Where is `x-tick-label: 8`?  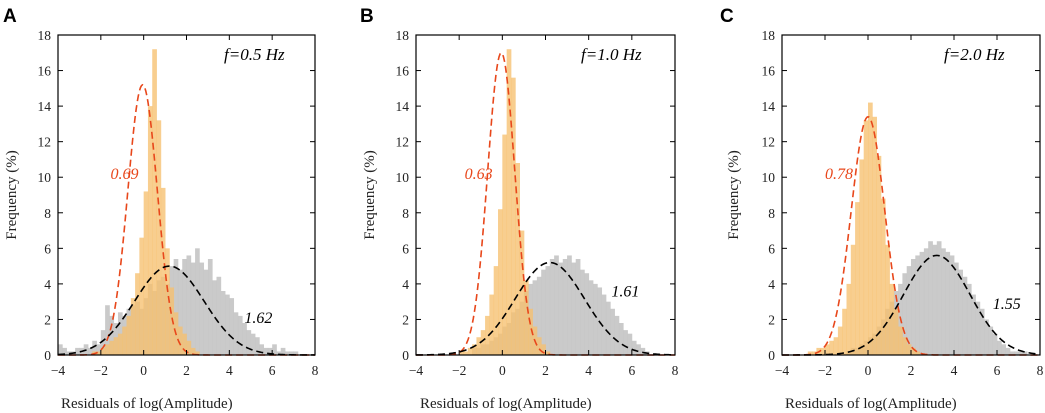
x-tick-label: 8 is located at coordinates (315, 370).